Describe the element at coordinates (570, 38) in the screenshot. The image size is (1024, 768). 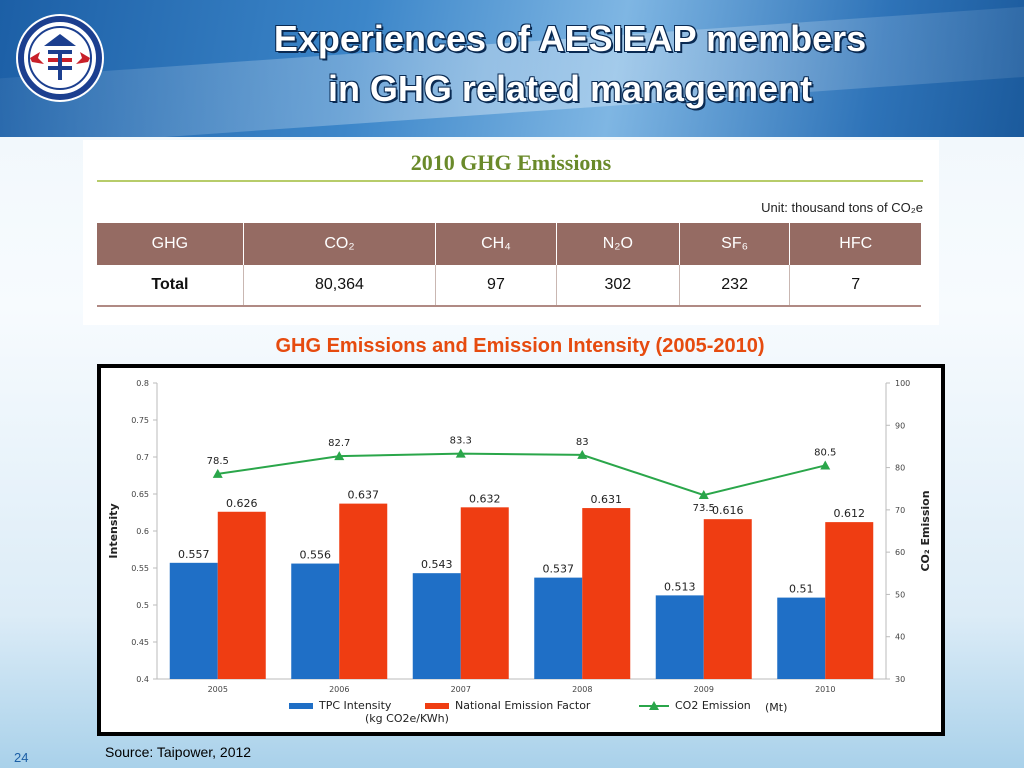
I see `slide-title-line-1: Experiences of AESIEAP members` at that location.